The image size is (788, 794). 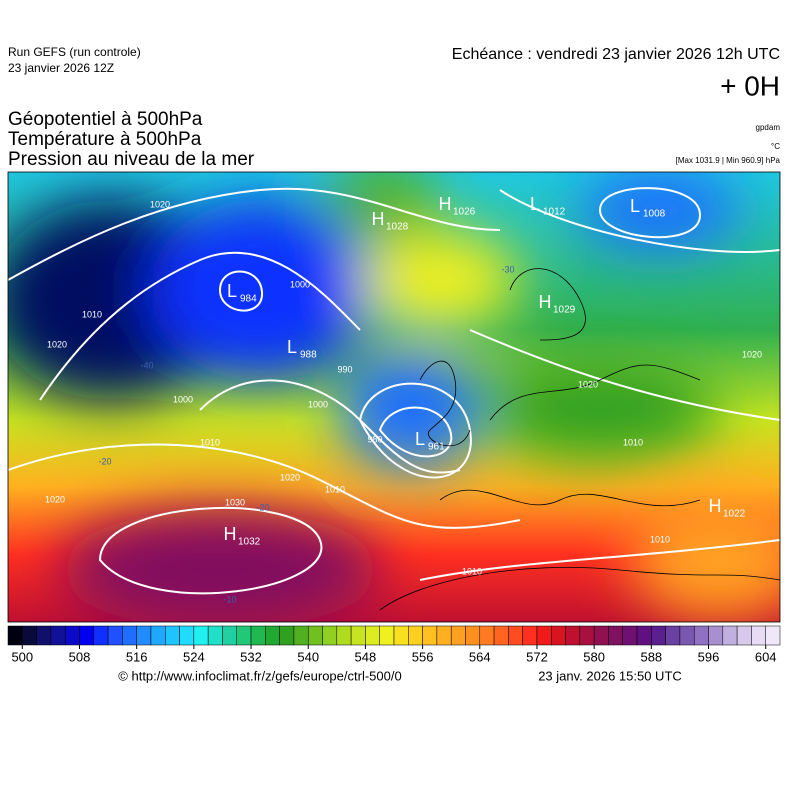 What do you see at coordinates (229, 599) in the screenshot?
I see `temperature-label: -10` at bounding box center [229, 599].